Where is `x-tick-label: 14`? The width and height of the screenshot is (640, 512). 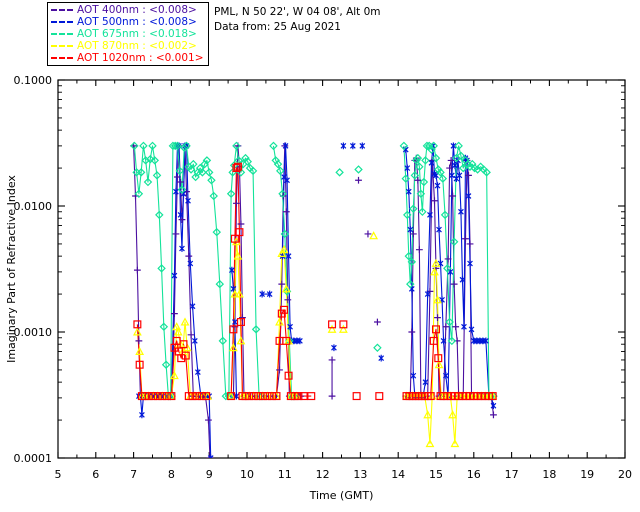
x-tick-label: 14 is located at coordinates (398, 474).